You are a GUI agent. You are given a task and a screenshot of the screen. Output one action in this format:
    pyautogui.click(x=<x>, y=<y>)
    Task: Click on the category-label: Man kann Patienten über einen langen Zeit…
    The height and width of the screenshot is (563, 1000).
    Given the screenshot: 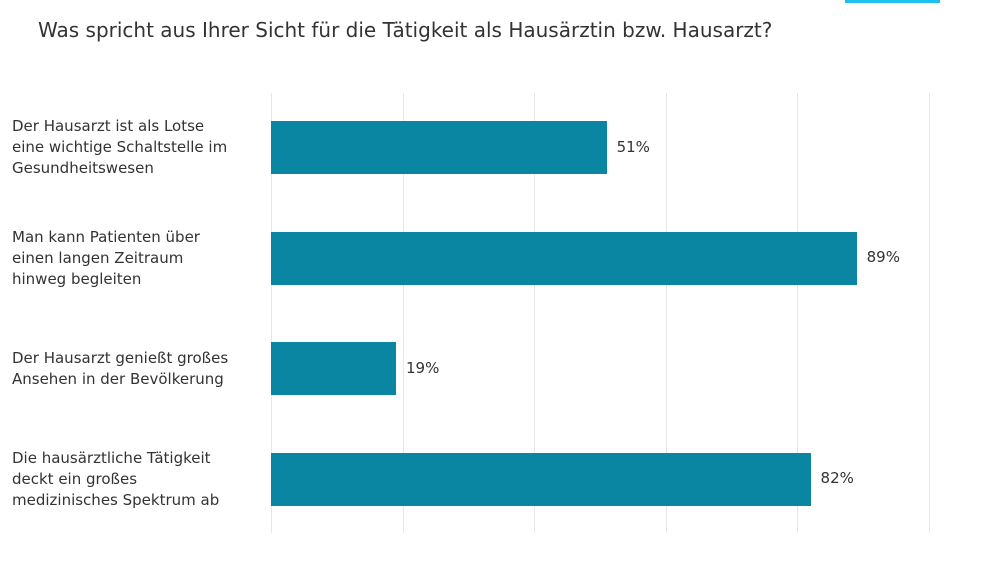 What is the action you would take?
    pyautogui.click(x=106, y=258)
    